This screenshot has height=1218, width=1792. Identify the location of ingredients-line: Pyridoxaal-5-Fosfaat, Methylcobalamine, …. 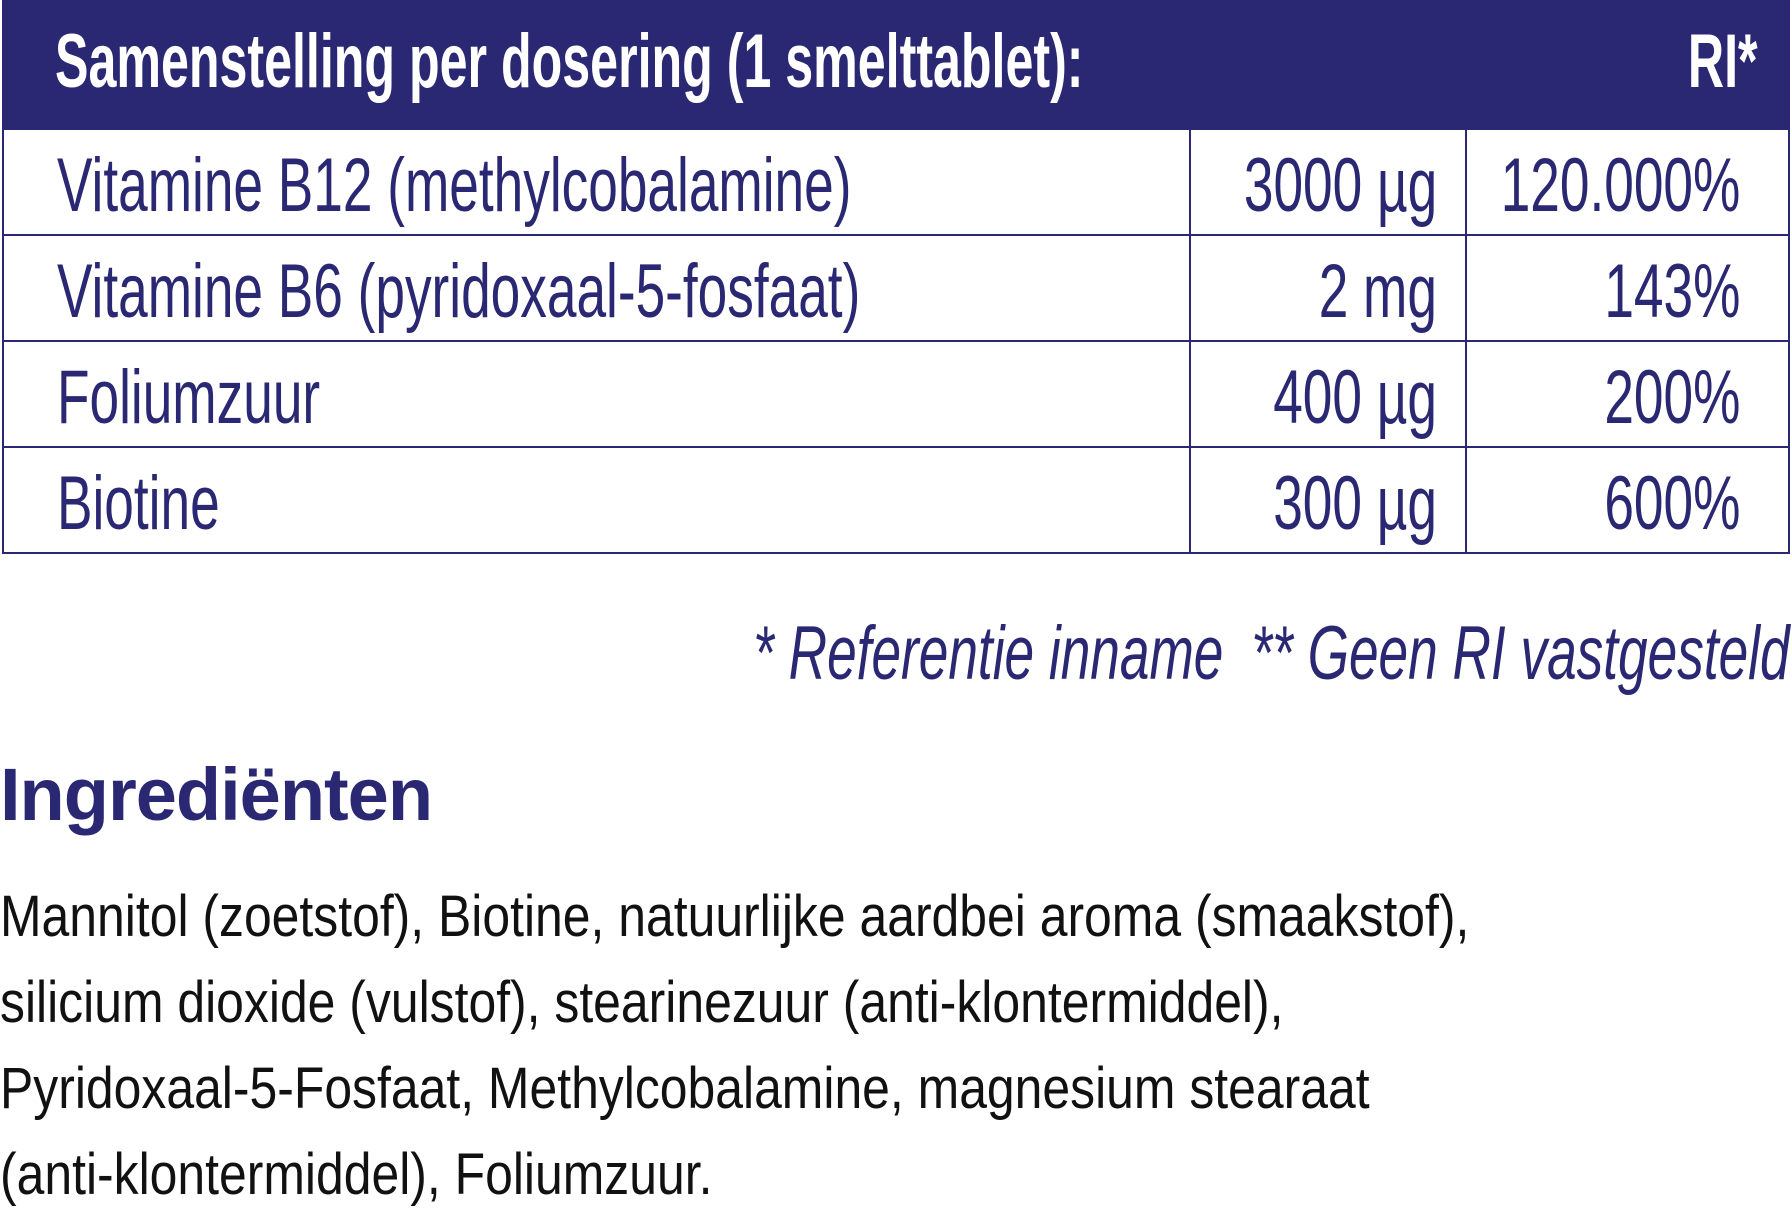
(685, 1088).